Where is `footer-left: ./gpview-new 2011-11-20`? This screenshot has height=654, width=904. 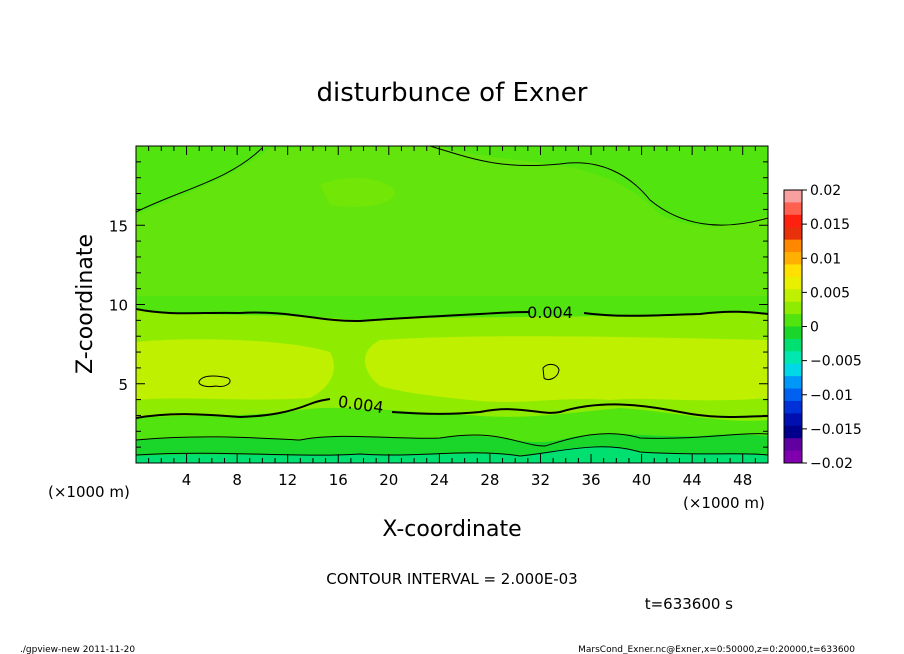
footer-left: ./gpview-new 2011-11-20 is located at coordinates (77, 649).